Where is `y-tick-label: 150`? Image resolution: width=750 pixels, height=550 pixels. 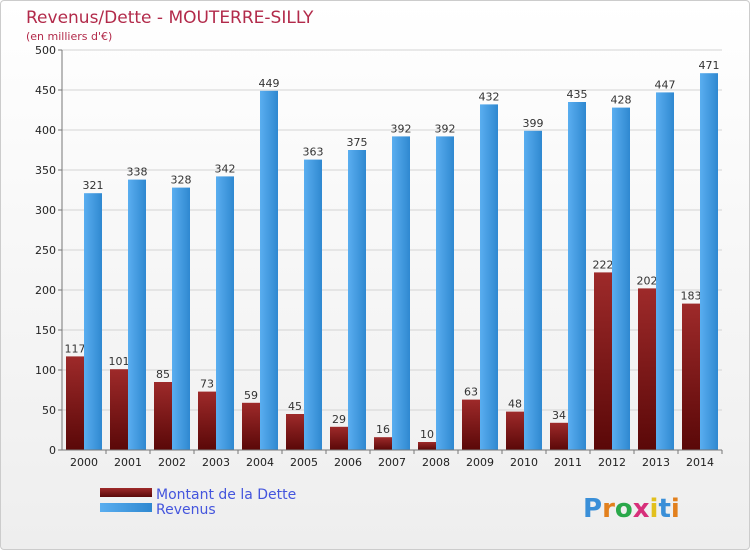
y-tick-label: 150 is located at coordinates (45, 330).